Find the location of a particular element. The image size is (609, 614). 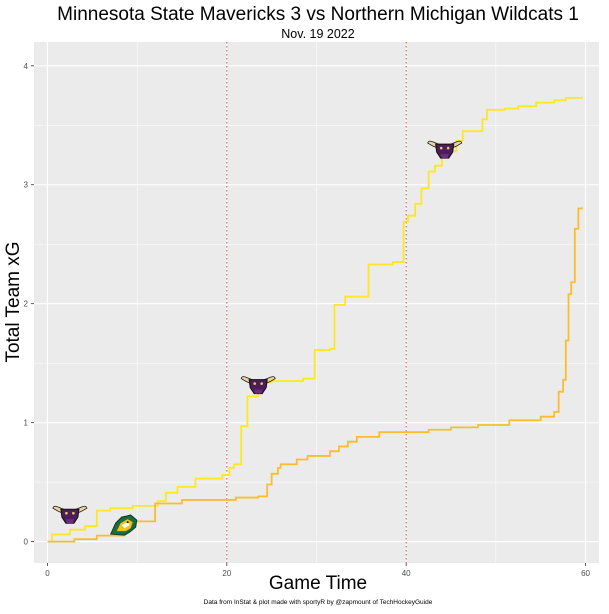

wildcat-logo is located at coordinates (123, 525).